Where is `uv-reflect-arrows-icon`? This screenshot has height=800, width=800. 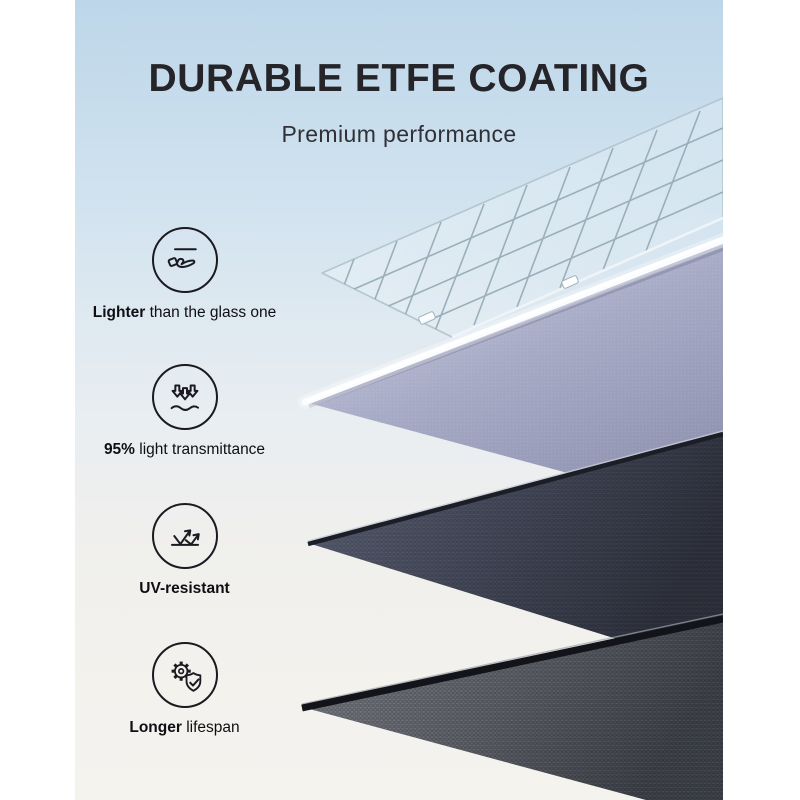 uv-reflect-arrows-icon is located at coordinates (185, 537).